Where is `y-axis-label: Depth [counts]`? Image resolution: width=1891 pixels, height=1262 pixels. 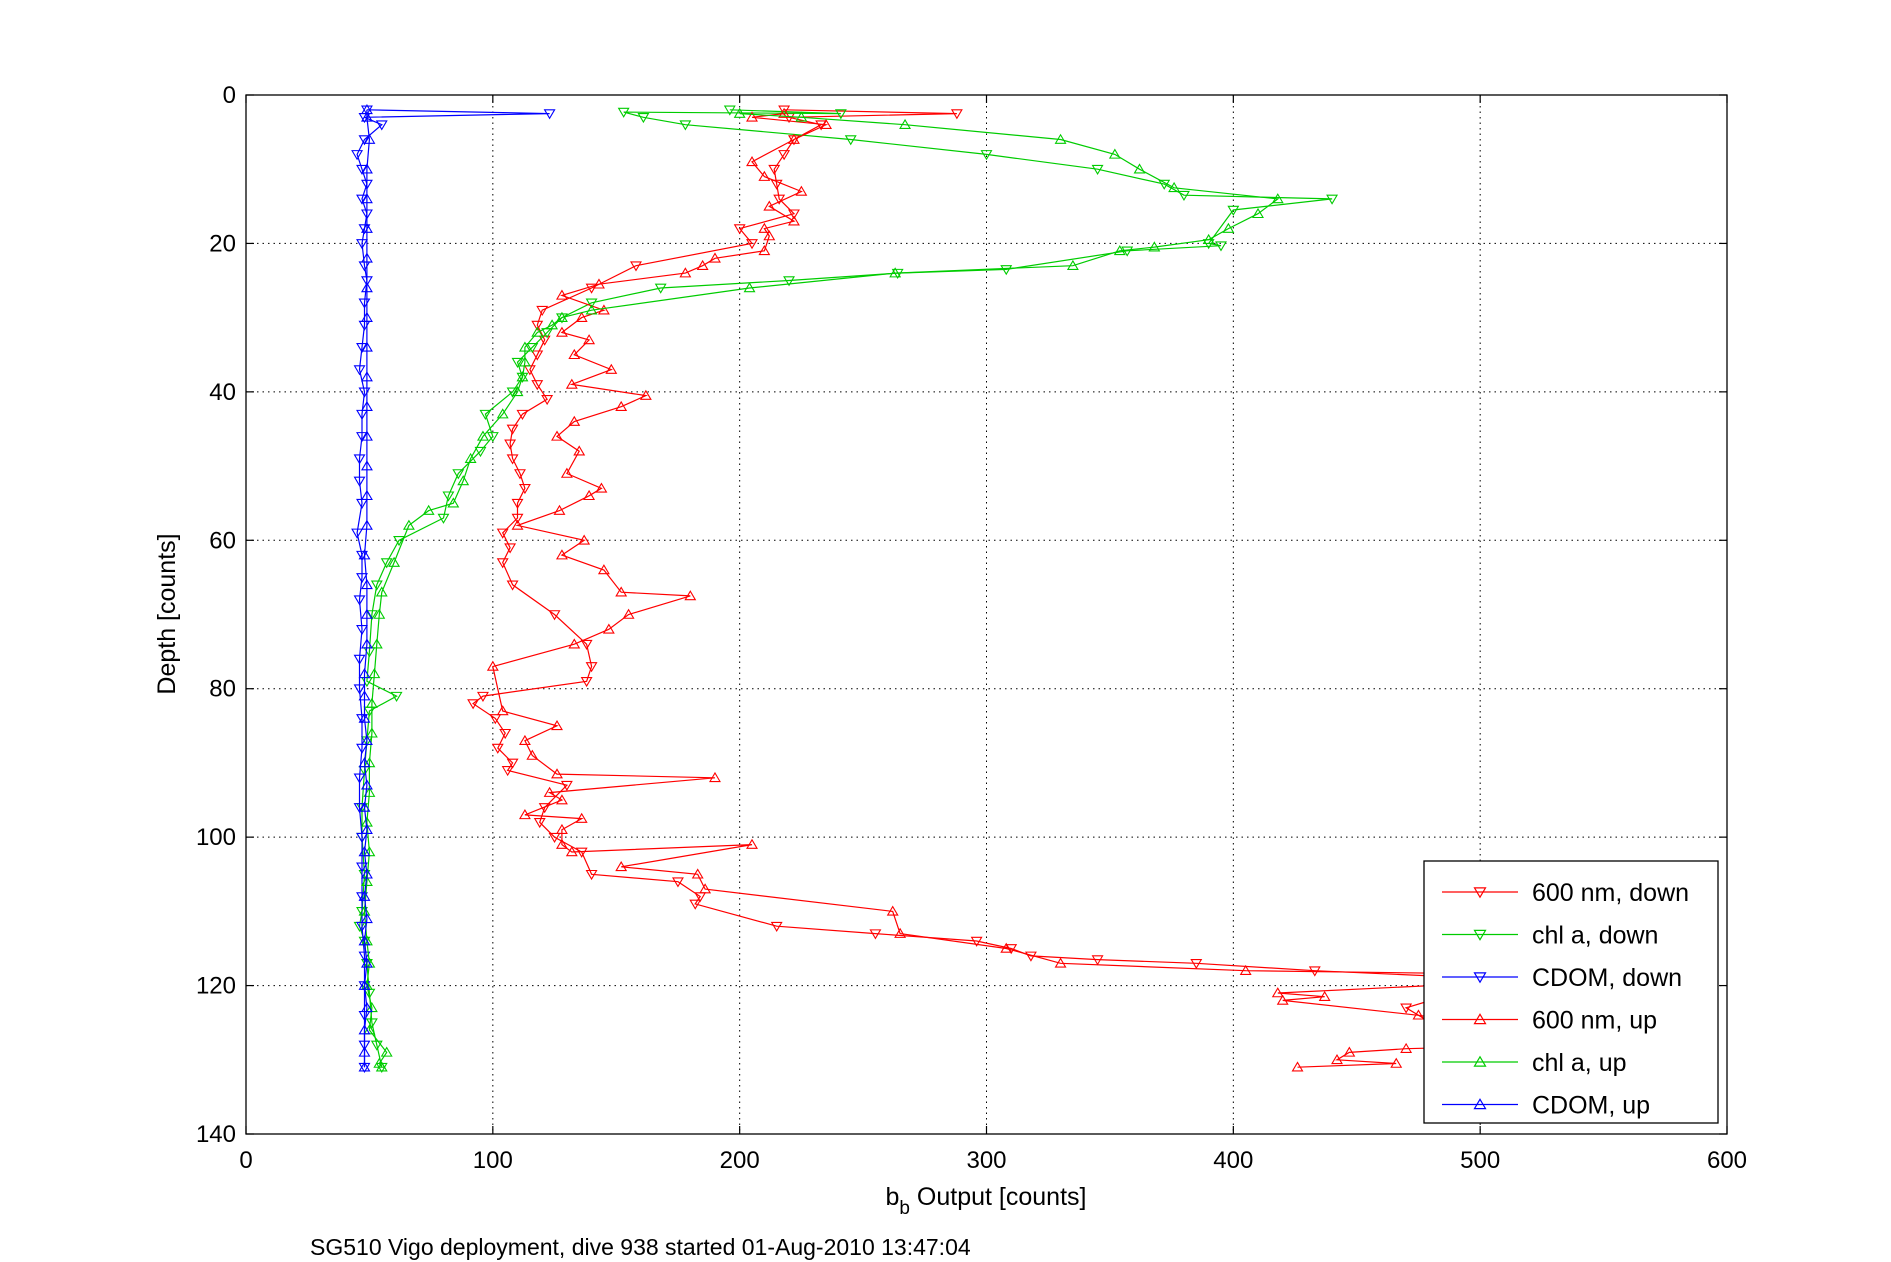 y-axis-label: Depth [counts] is located at coordinates (167, 613).